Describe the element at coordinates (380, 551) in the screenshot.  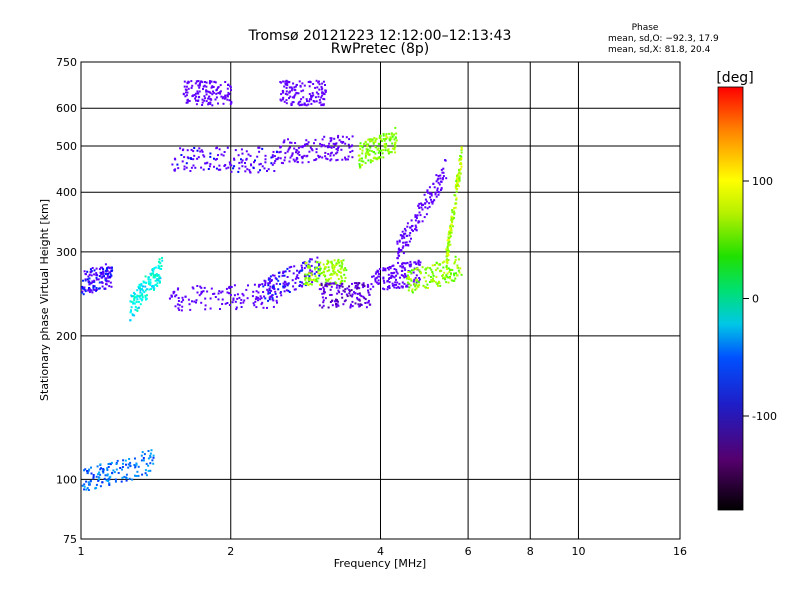
I see `x-tick-label: 4` at that location.